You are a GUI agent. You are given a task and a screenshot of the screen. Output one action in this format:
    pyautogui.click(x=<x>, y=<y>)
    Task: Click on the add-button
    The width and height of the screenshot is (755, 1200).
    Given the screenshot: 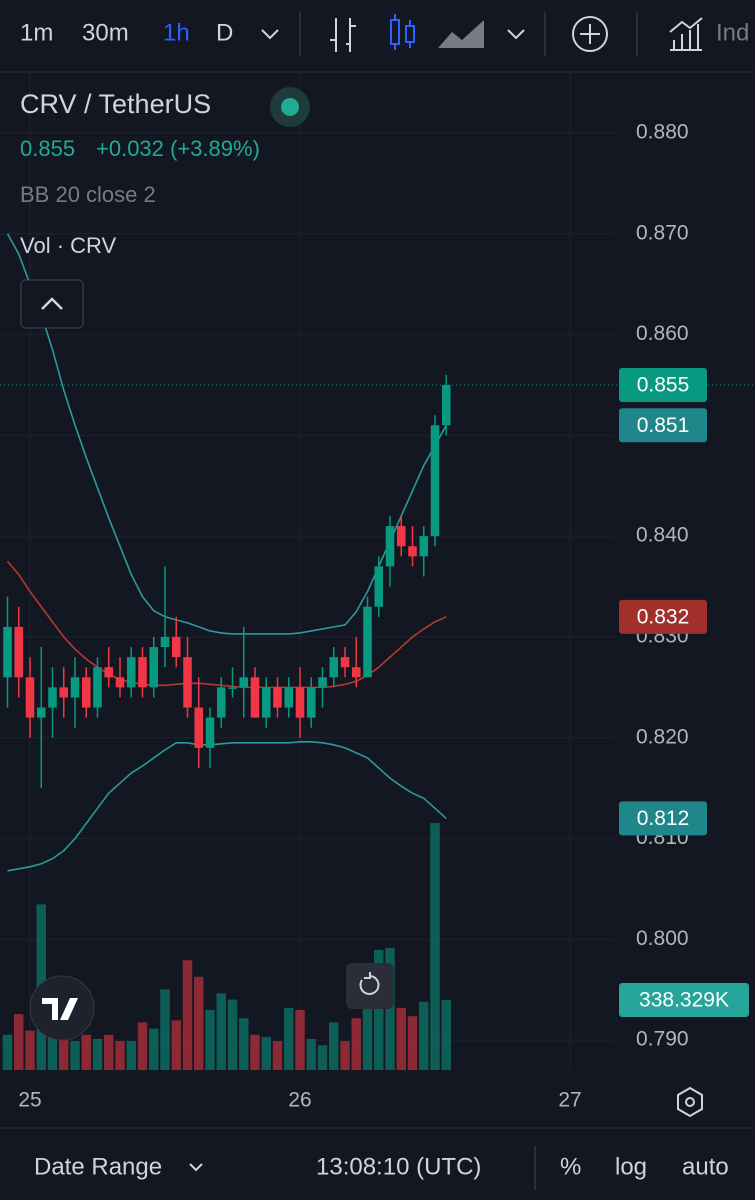 What is the action you would take?
    pyautogui.click(x=590, y=34)
    